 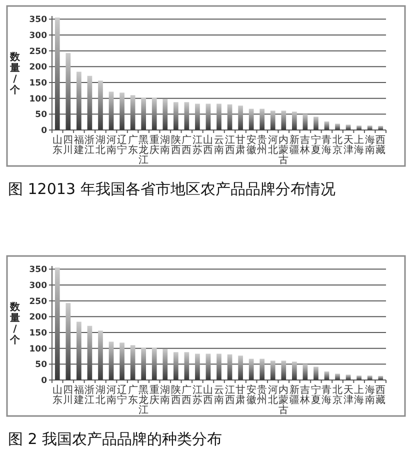 What do you see at coordinates (38, 317) in the screenshot?
I see `y-tick-label: 200` at bounding box center [38, 317].